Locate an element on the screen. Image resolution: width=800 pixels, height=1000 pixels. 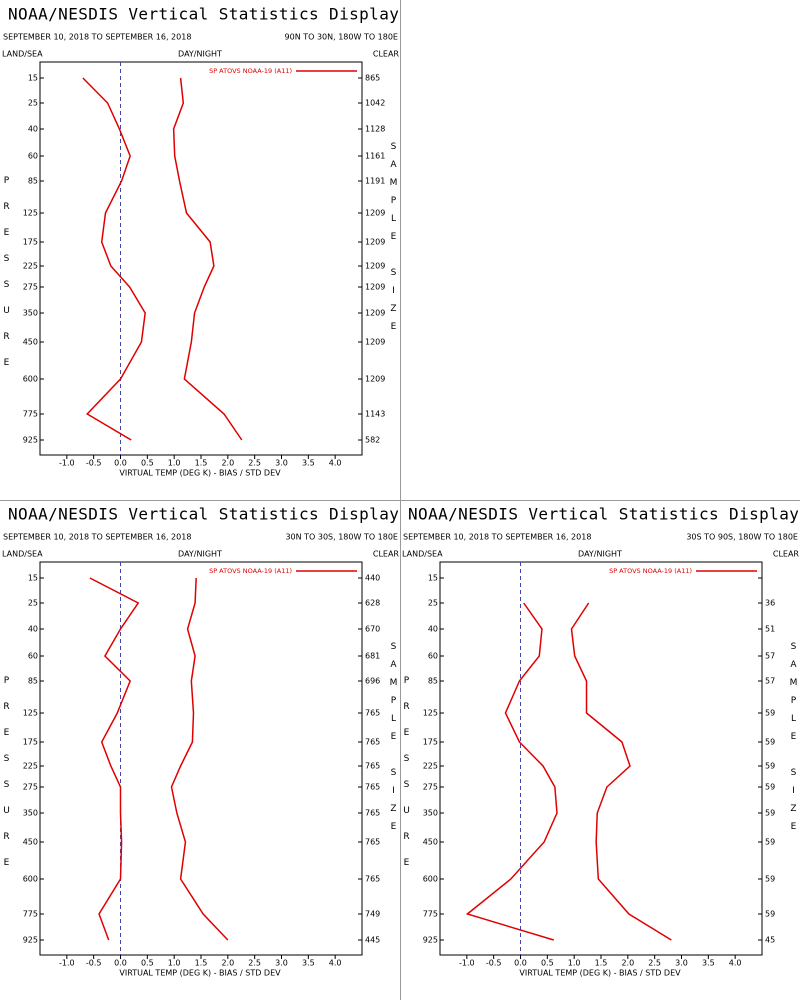
region: 30S TO 90S, 180W TO 180E is located at coordinates (742, 537).